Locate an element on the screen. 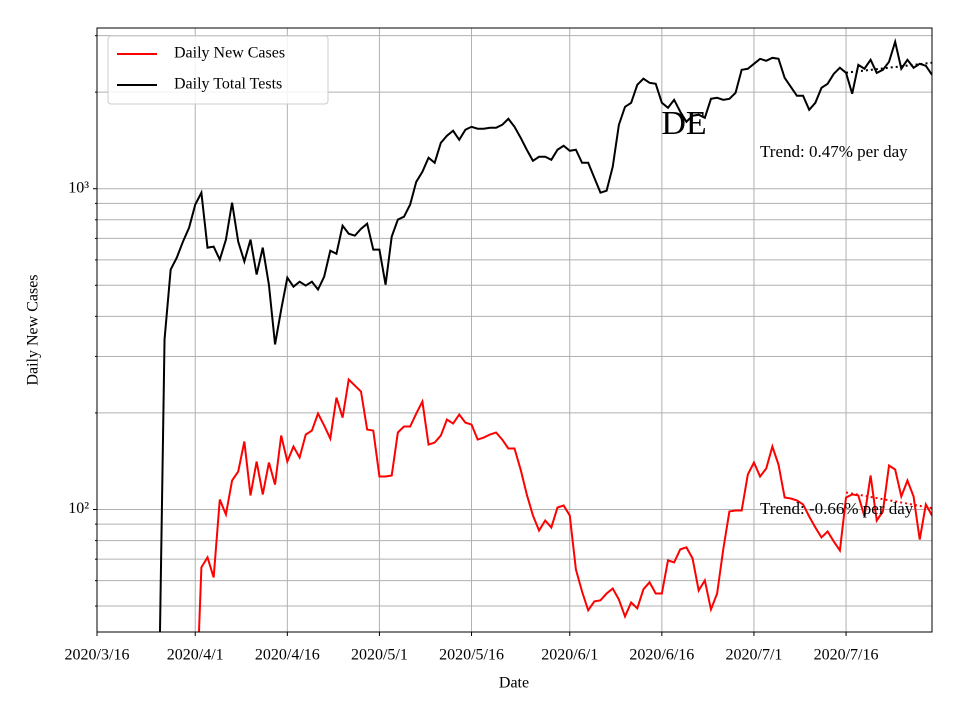 The width and height of the screenshot is (960, 720). x-tick-label: 2020/6/16 is located at coordinates (661, 655).